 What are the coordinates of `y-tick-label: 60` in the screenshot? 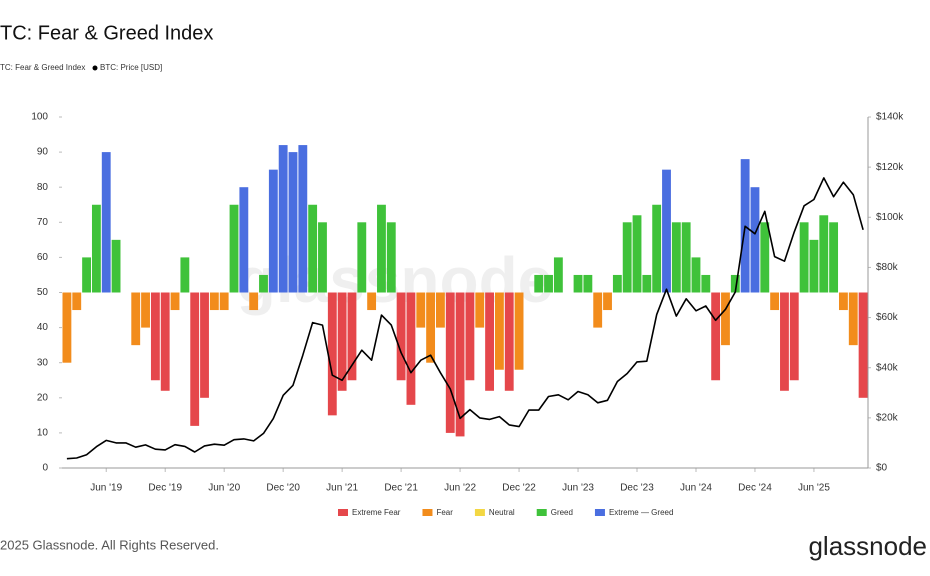 It's located at (43, 257).